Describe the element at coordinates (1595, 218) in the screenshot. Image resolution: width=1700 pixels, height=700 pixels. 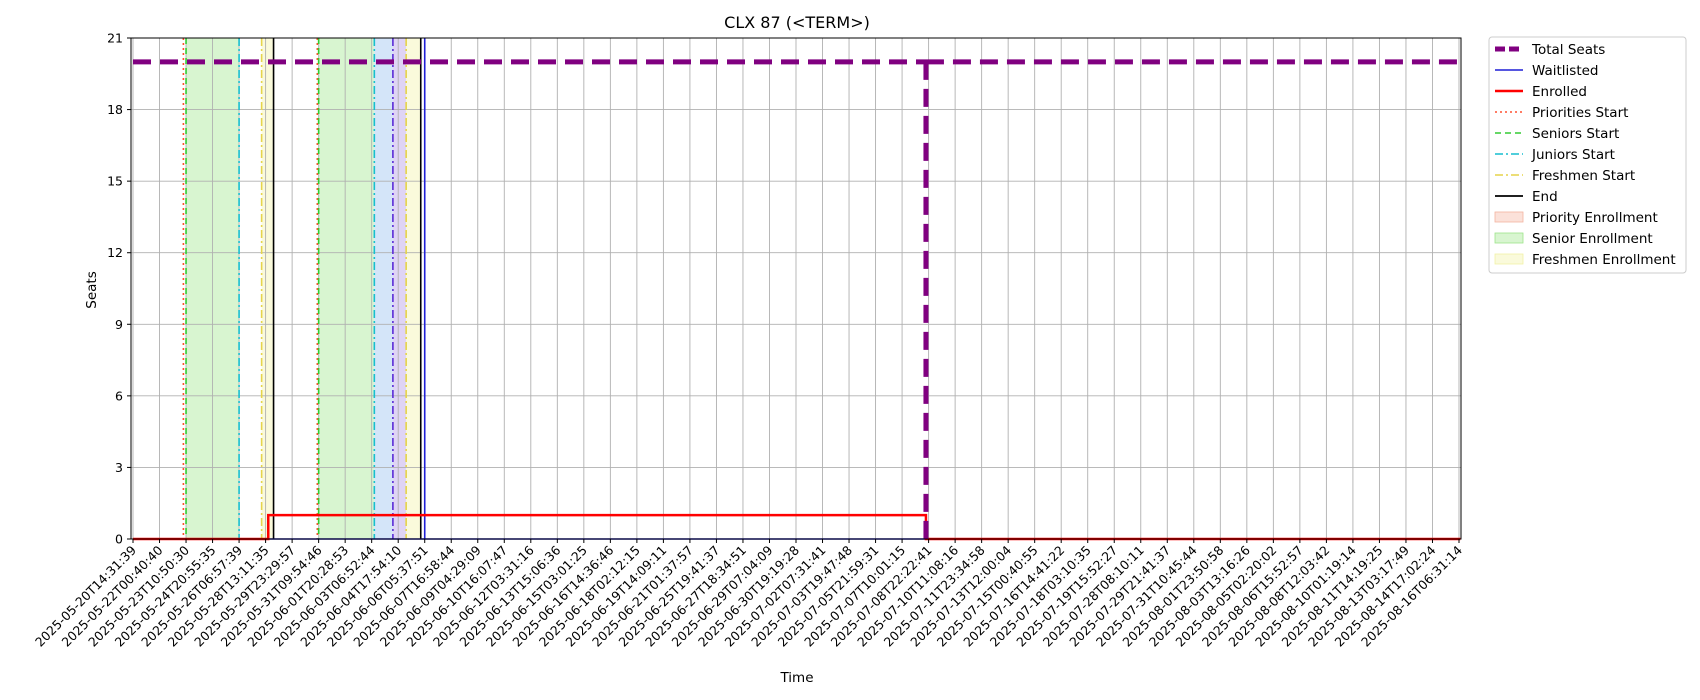
I see `legend-label: Priority Enrollment` at that location.